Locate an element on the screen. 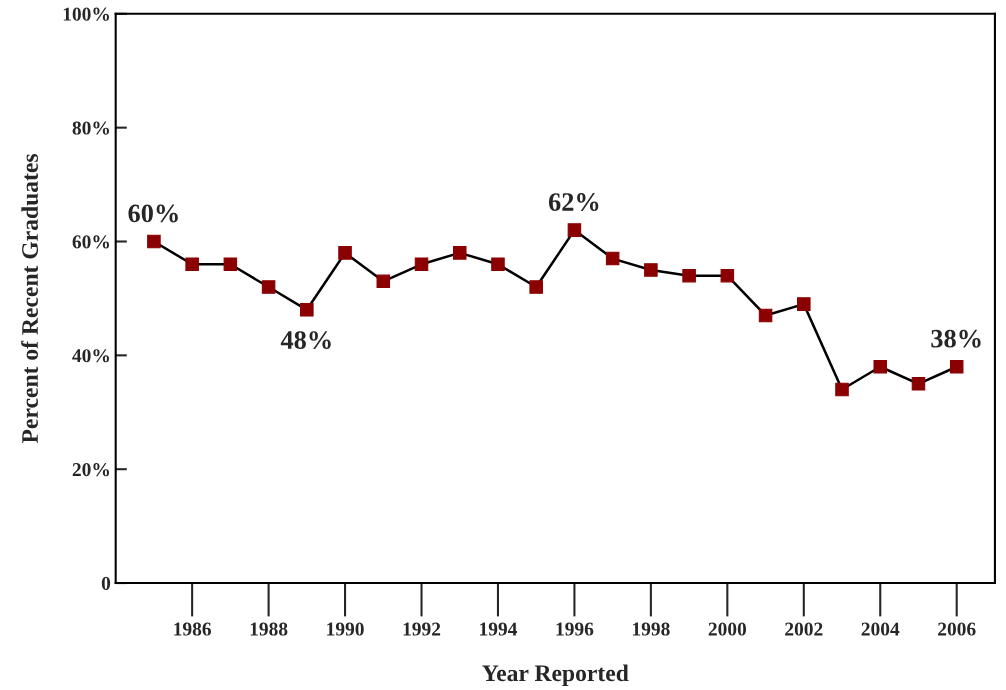 The image size is (1006, 690). y-tick-label: 20% is located at coordinates (91, 470).